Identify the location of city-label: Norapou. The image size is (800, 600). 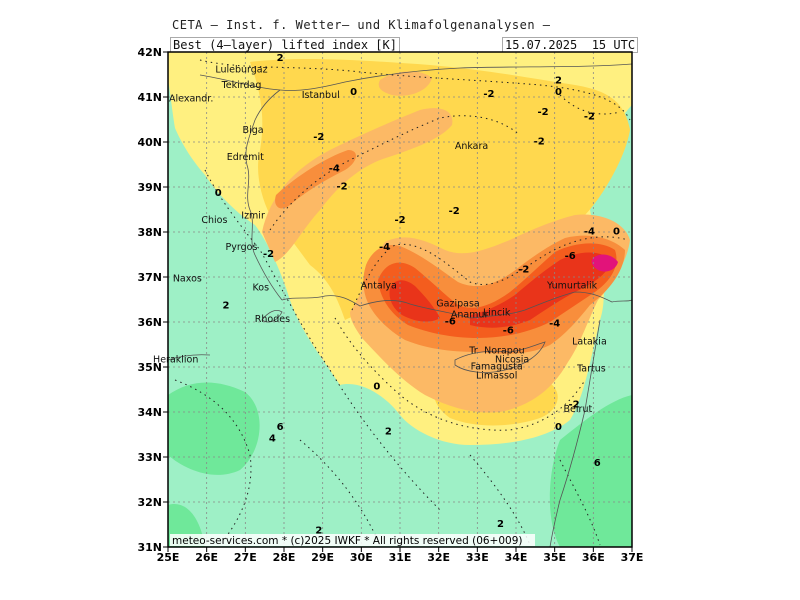
(504, 351).